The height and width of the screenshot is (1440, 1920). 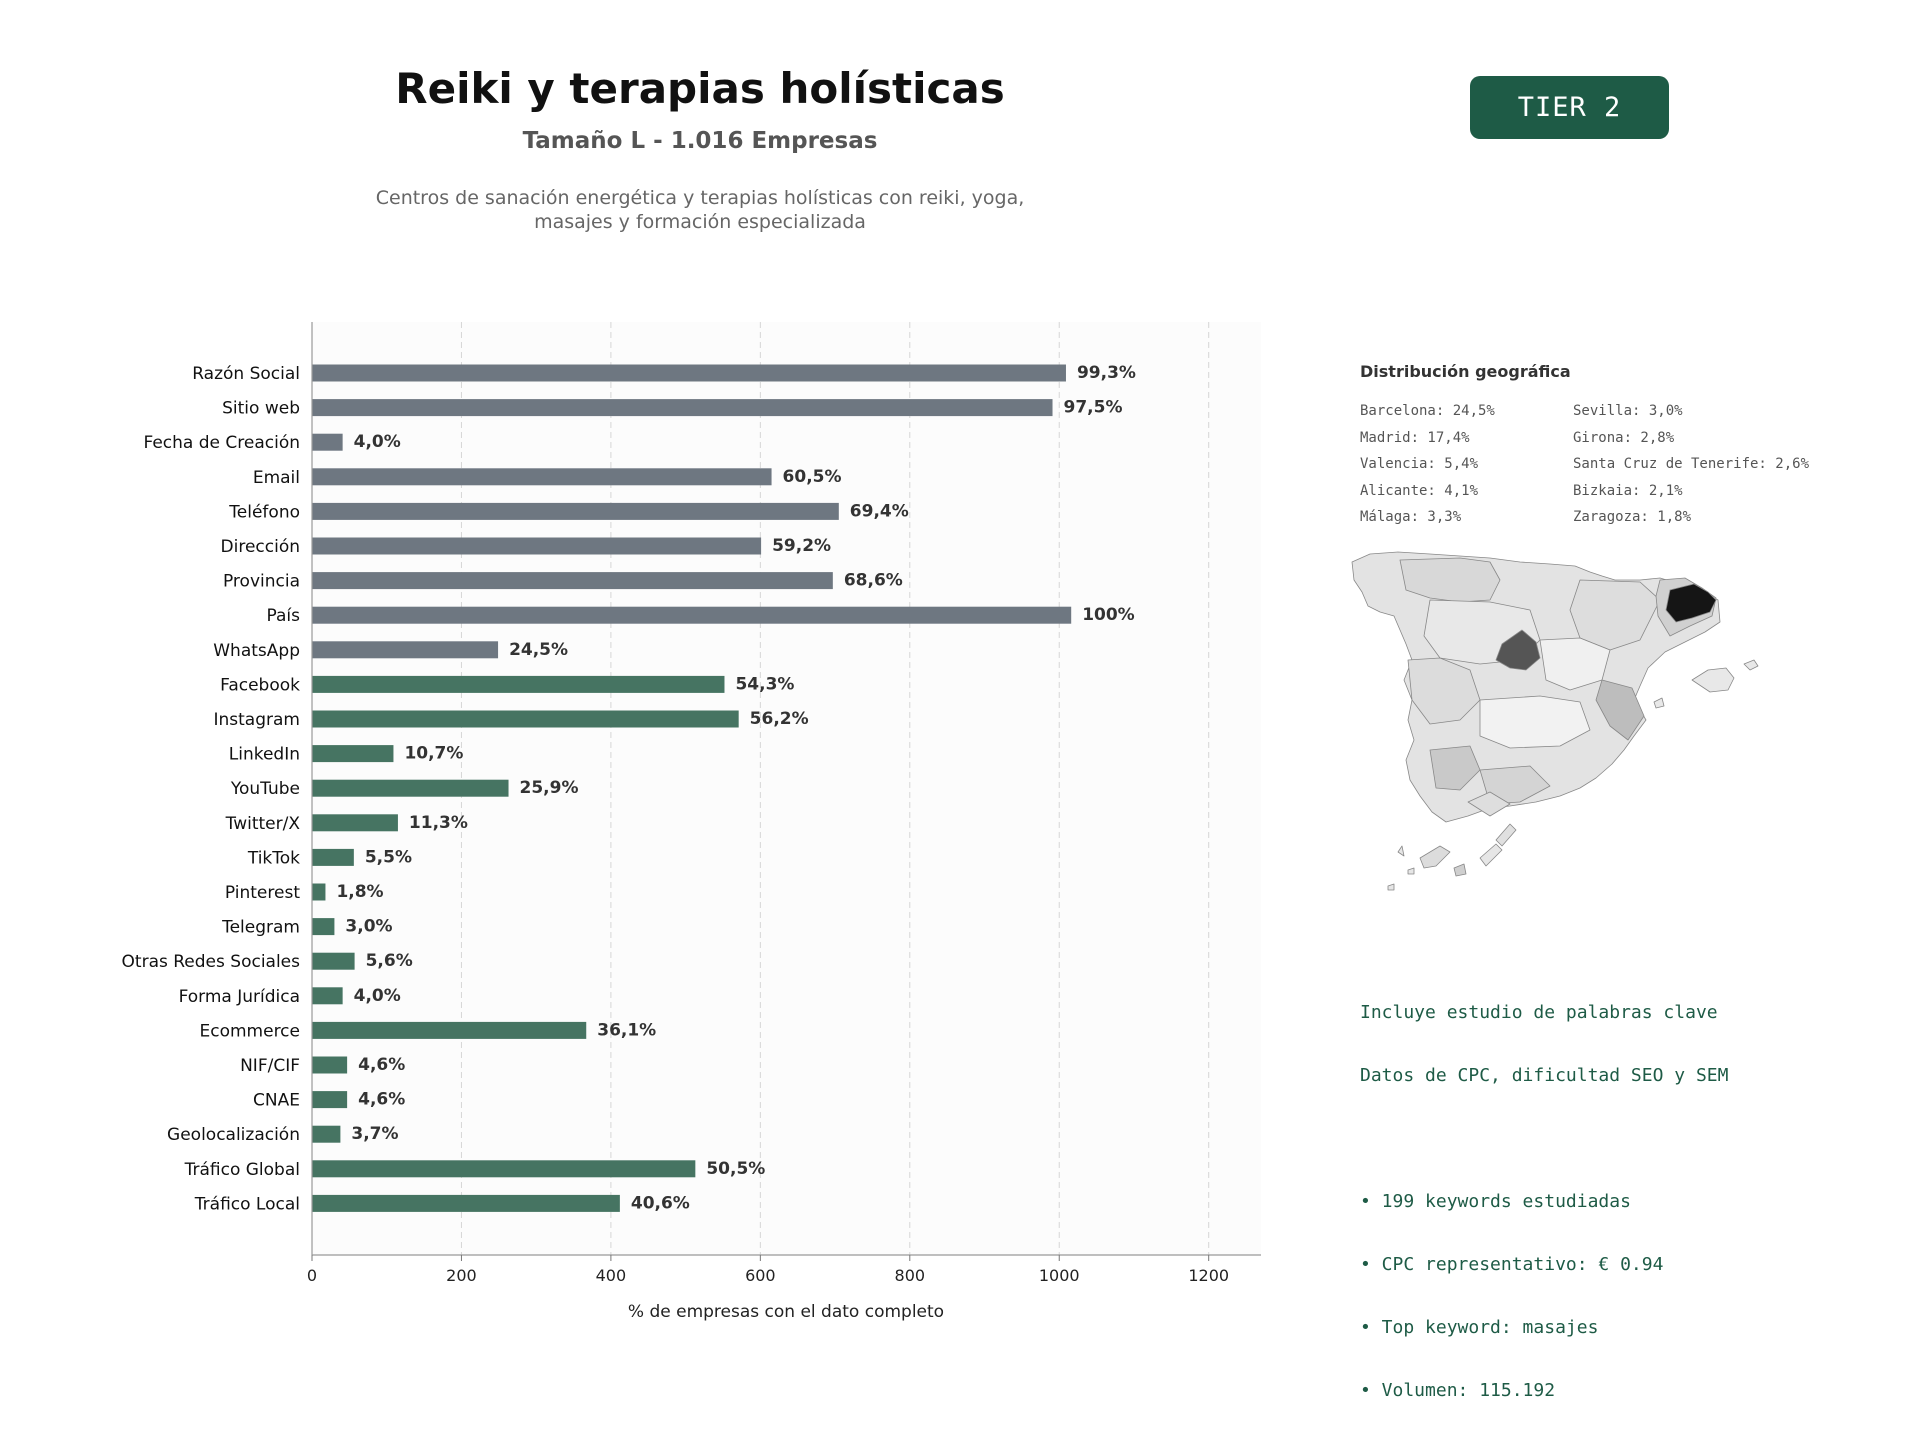 What do you see at coordinates (1506, 835) in the screenshot?
I see `map-island-lanzarote` at bounding box center [1506, 835].